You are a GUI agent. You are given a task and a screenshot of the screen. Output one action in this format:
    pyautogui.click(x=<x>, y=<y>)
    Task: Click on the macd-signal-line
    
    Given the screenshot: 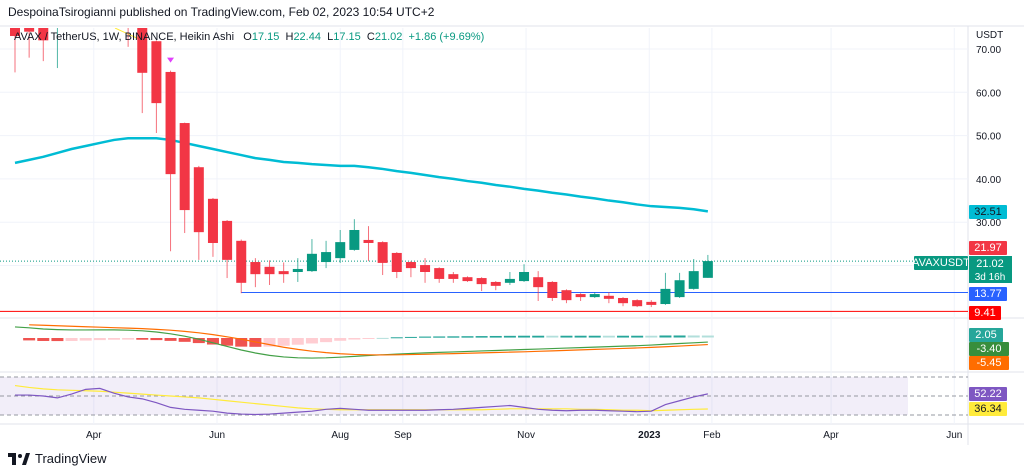 What is the action you would take?
    pyautogui.click(x=368, y=340)
    